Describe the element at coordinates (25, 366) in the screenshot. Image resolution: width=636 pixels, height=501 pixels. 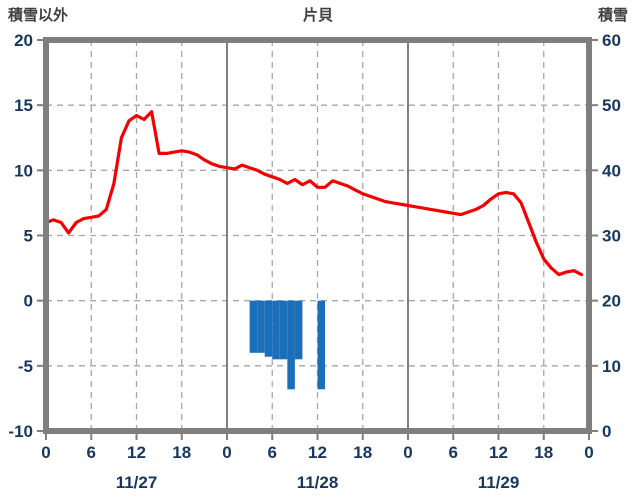
I see `left-tick-label: -5` at that location.